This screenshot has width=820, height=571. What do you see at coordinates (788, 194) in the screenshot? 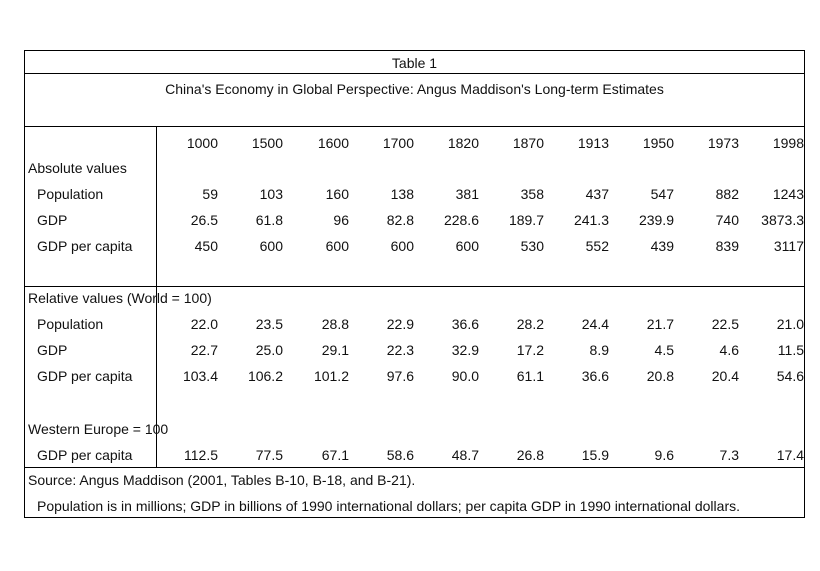
I see `table-cell: 1243` at bounding box center [788, 194].